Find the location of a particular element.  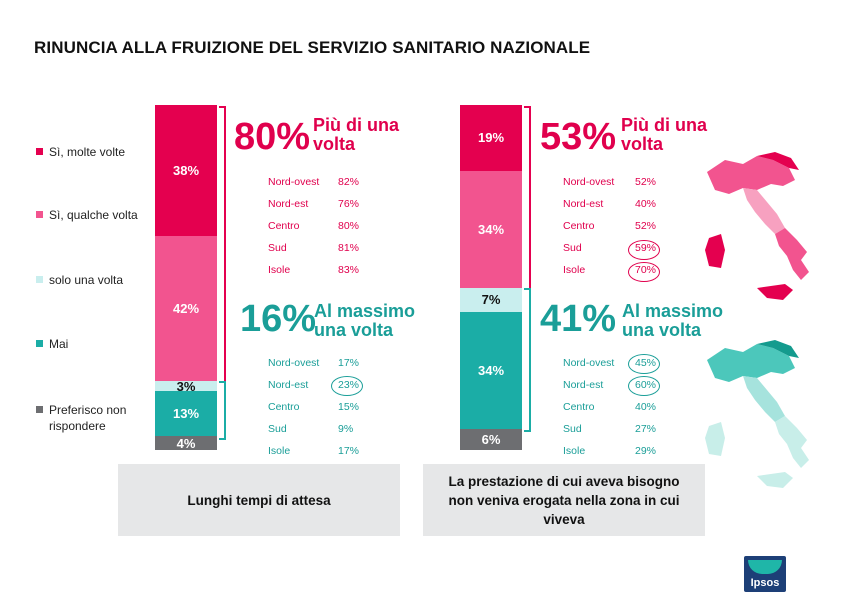

region-value: 83% is located at coordinates (349, 270).